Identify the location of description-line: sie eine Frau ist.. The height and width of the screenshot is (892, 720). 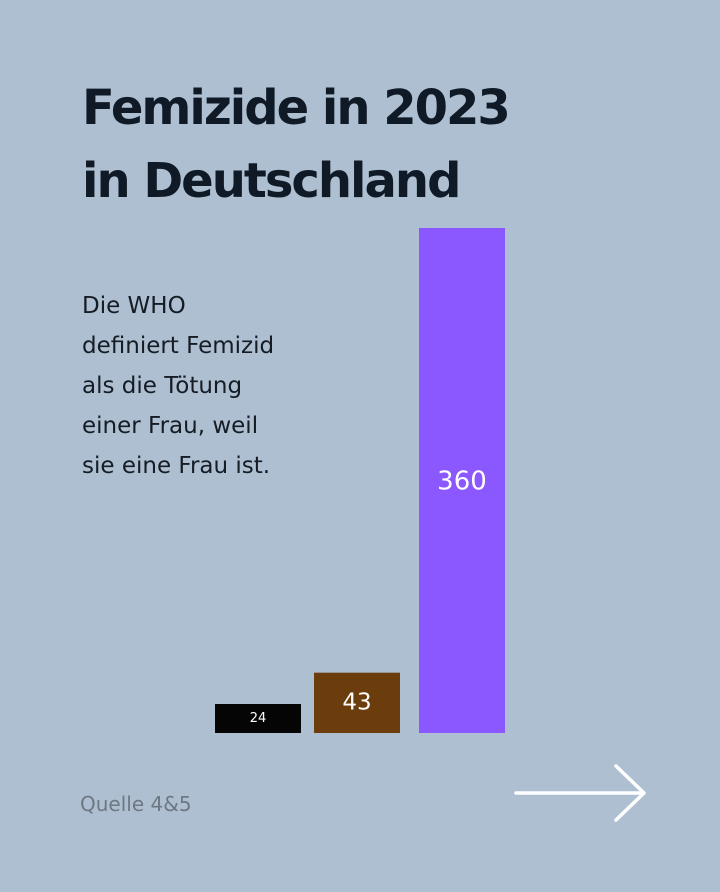
(176, 466).